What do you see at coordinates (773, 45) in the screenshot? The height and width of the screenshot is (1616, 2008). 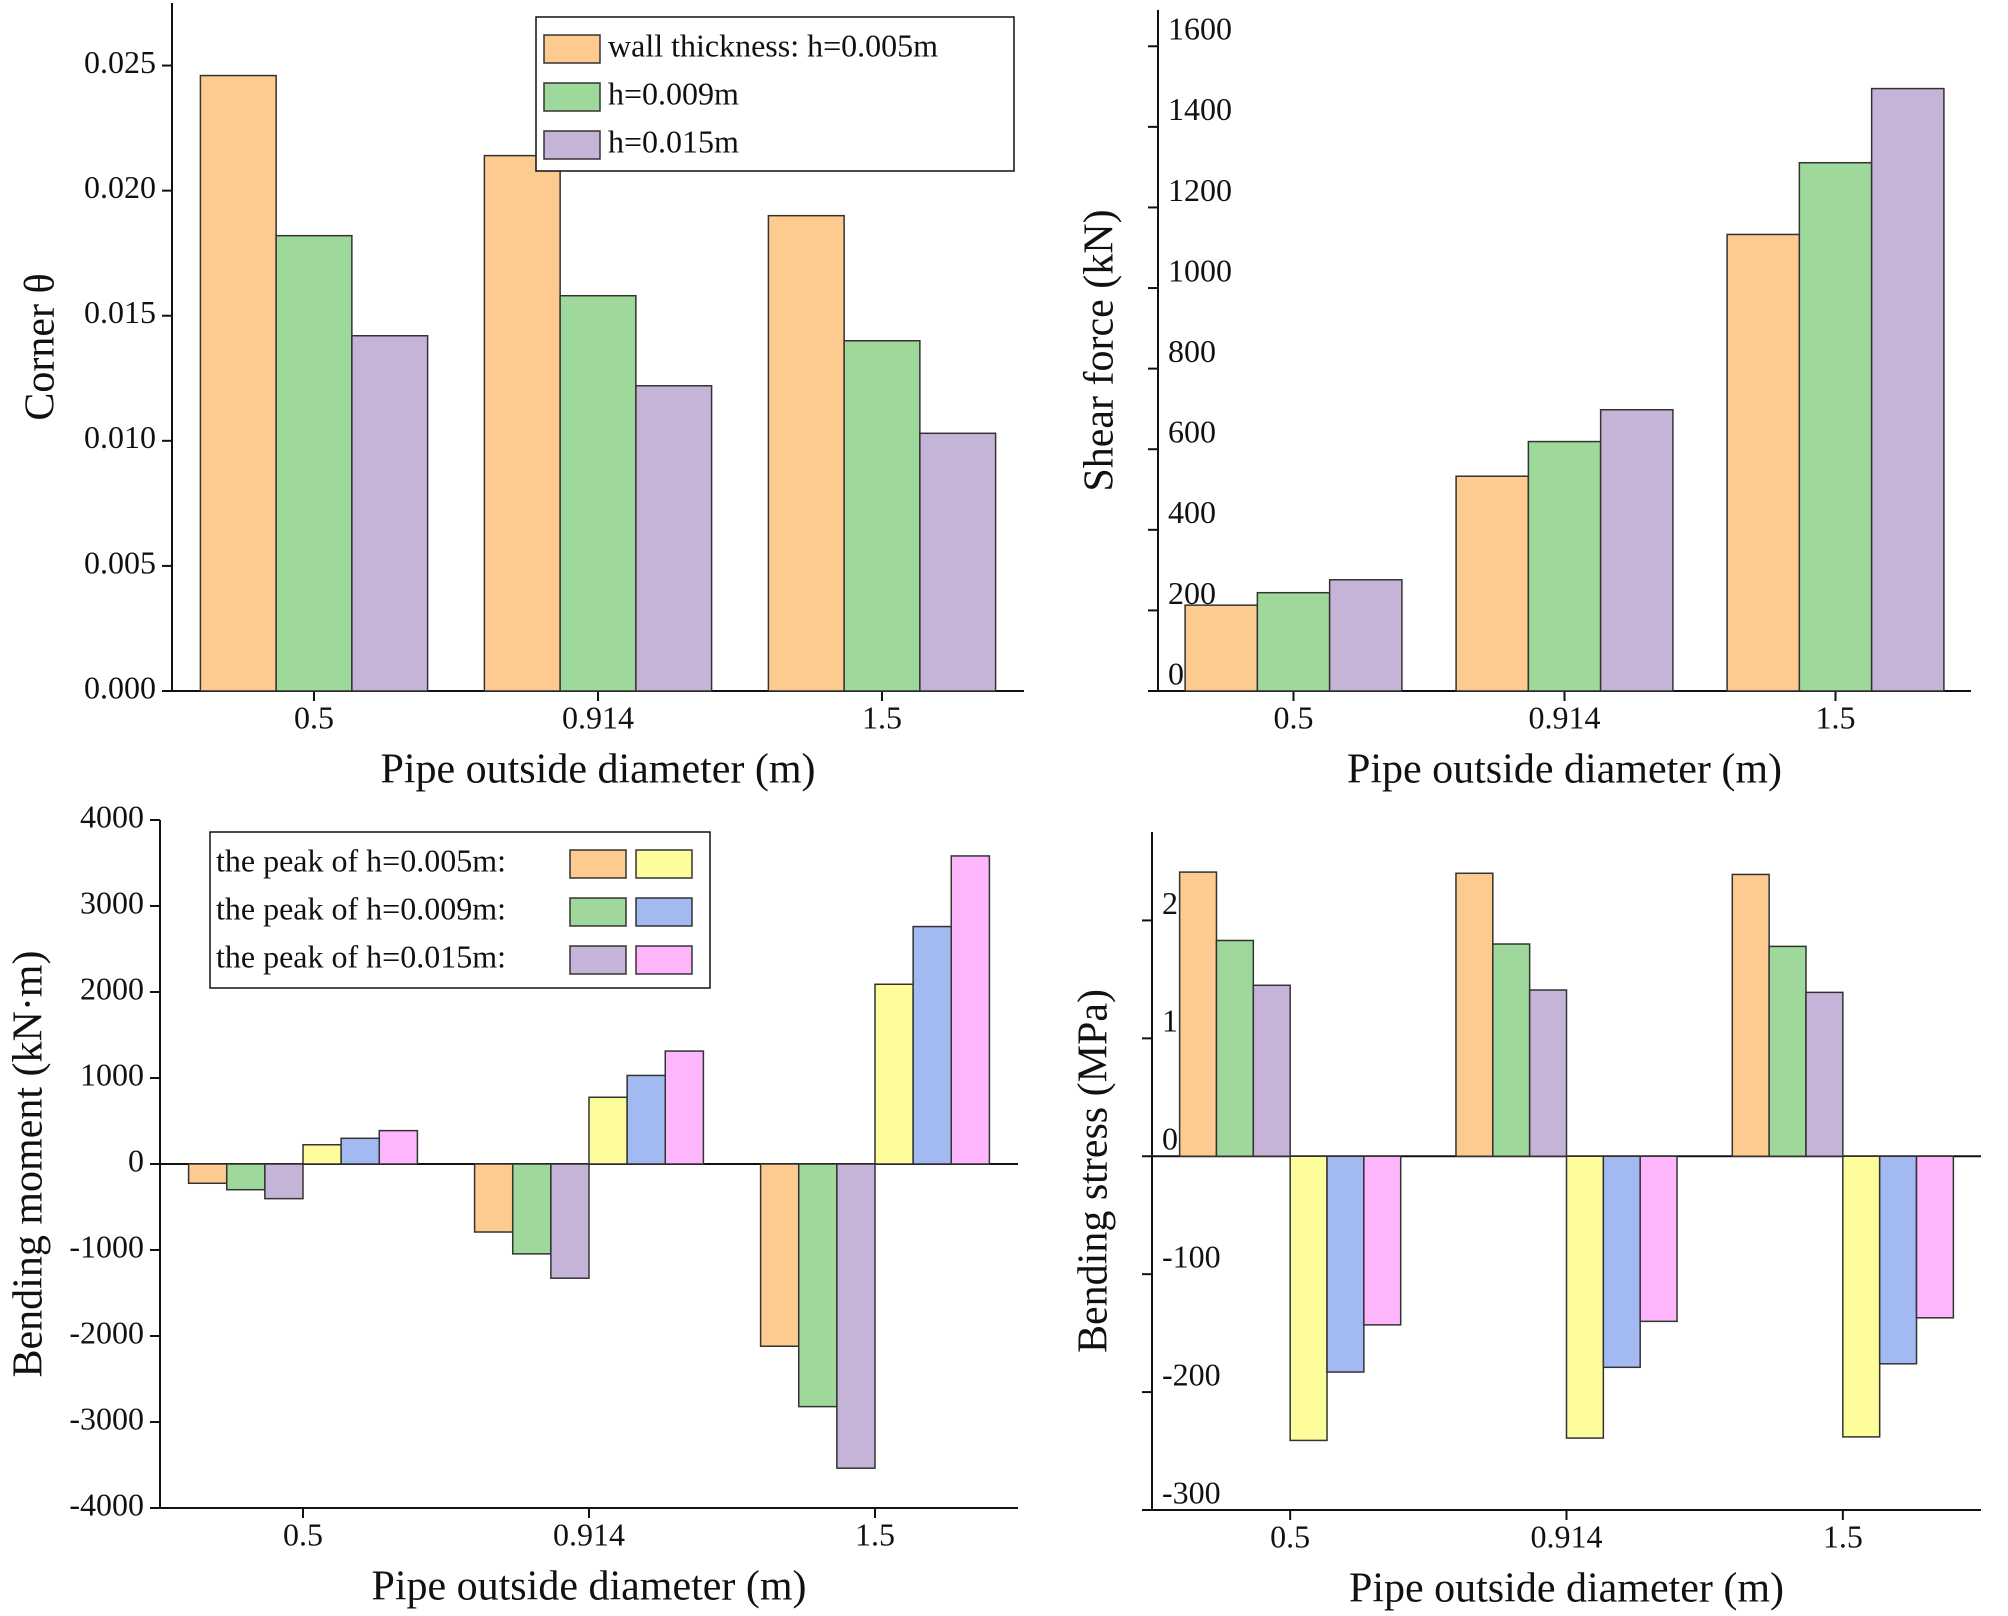 I see `legend-label: wall thickness: h=0.005m` at bounding box center [773, 45].